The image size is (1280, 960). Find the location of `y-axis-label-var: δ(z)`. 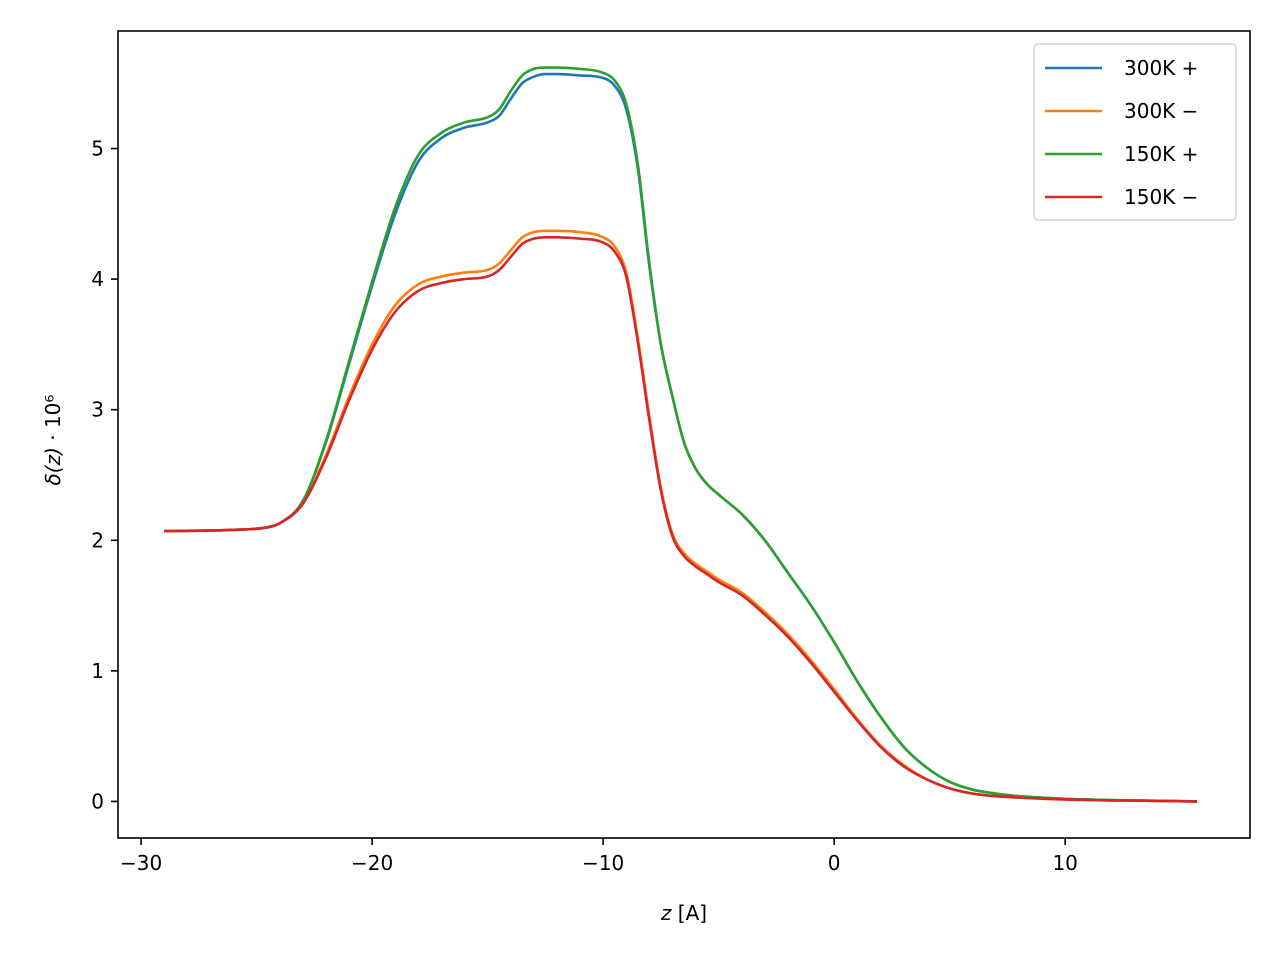

y-axis-label-var: δ(z) is located at coordinates (53, 466).